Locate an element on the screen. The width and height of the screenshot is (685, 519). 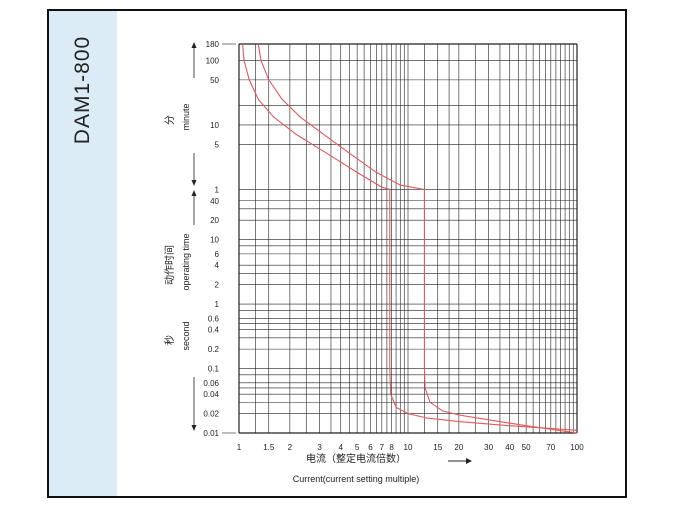
y-tick-label: 0.02 is located at coordinates (211, 414).